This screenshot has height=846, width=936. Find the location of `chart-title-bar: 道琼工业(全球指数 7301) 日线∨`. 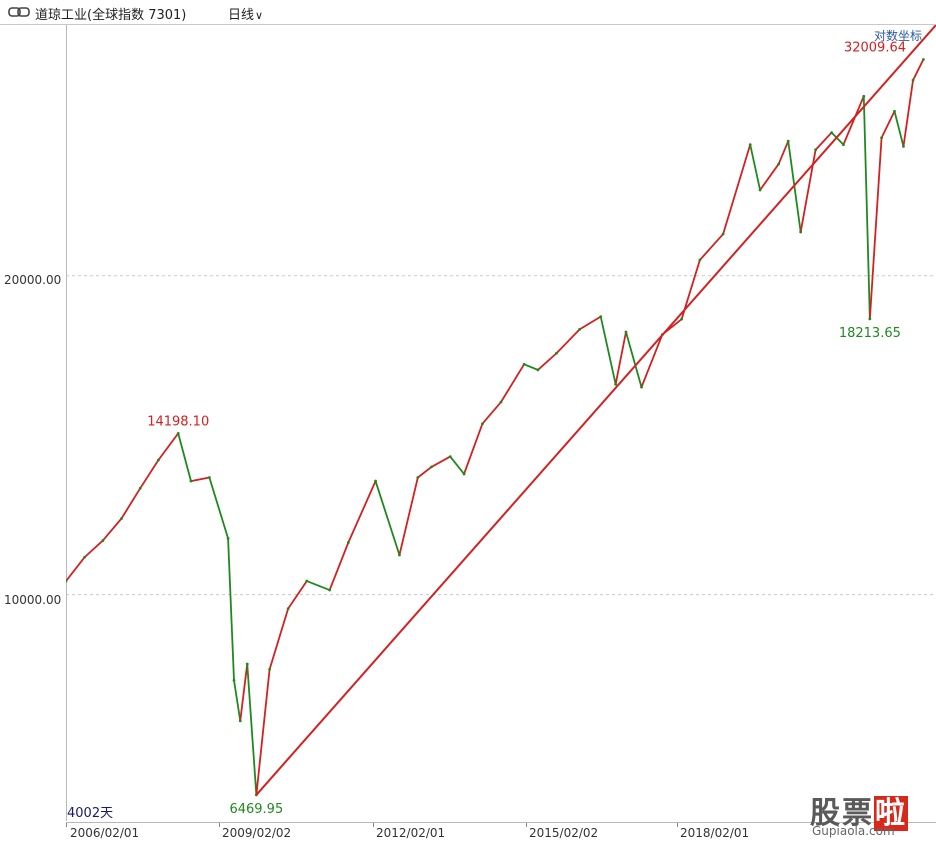

chart-title-bar: 道琼工业(全球指数 7301) 日线∨ is located at coordinates (468, 12).